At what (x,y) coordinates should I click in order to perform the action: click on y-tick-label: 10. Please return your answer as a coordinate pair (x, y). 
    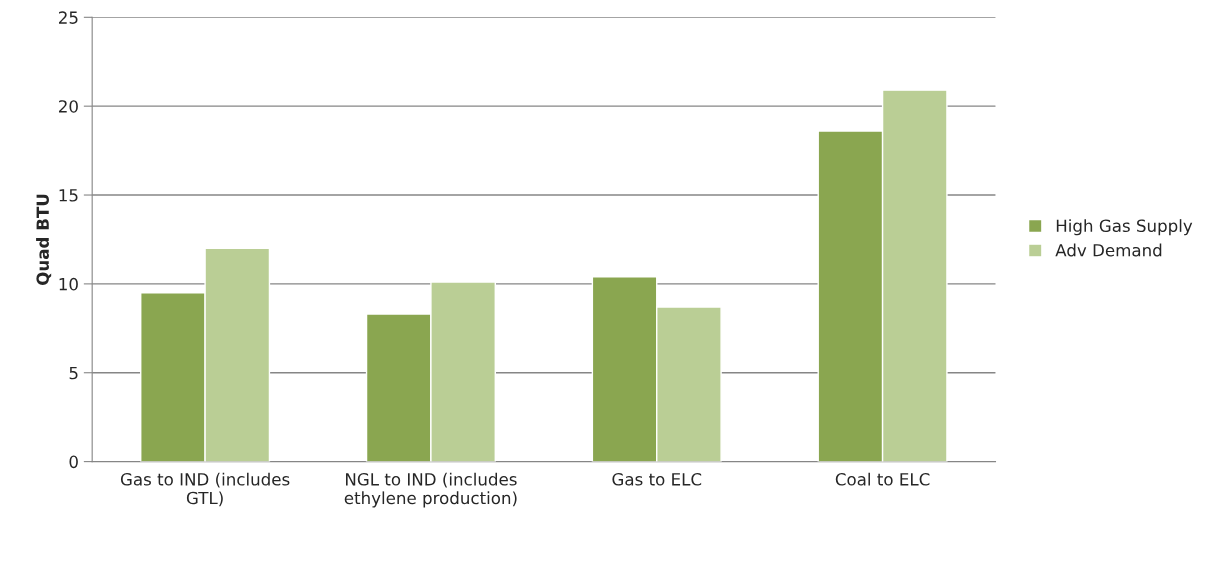
    Looking at the image, I should click on (68, 284).